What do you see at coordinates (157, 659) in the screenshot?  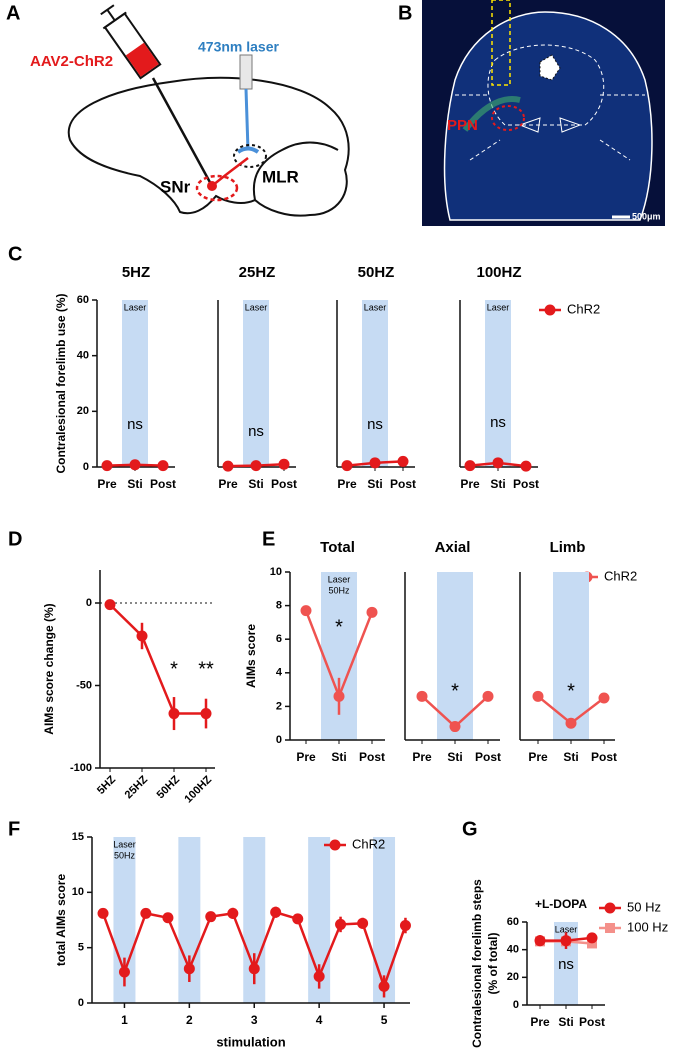 I see `series-line` at bounding box center [157, 659].